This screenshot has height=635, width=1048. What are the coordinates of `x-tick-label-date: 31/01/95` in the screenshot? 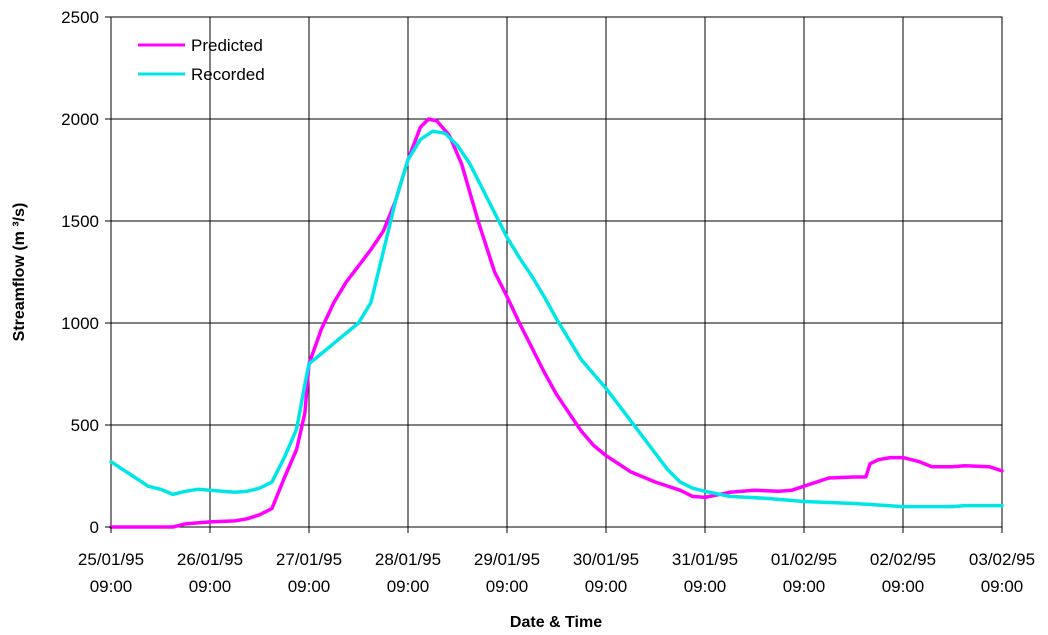 It's located at (705, 559).